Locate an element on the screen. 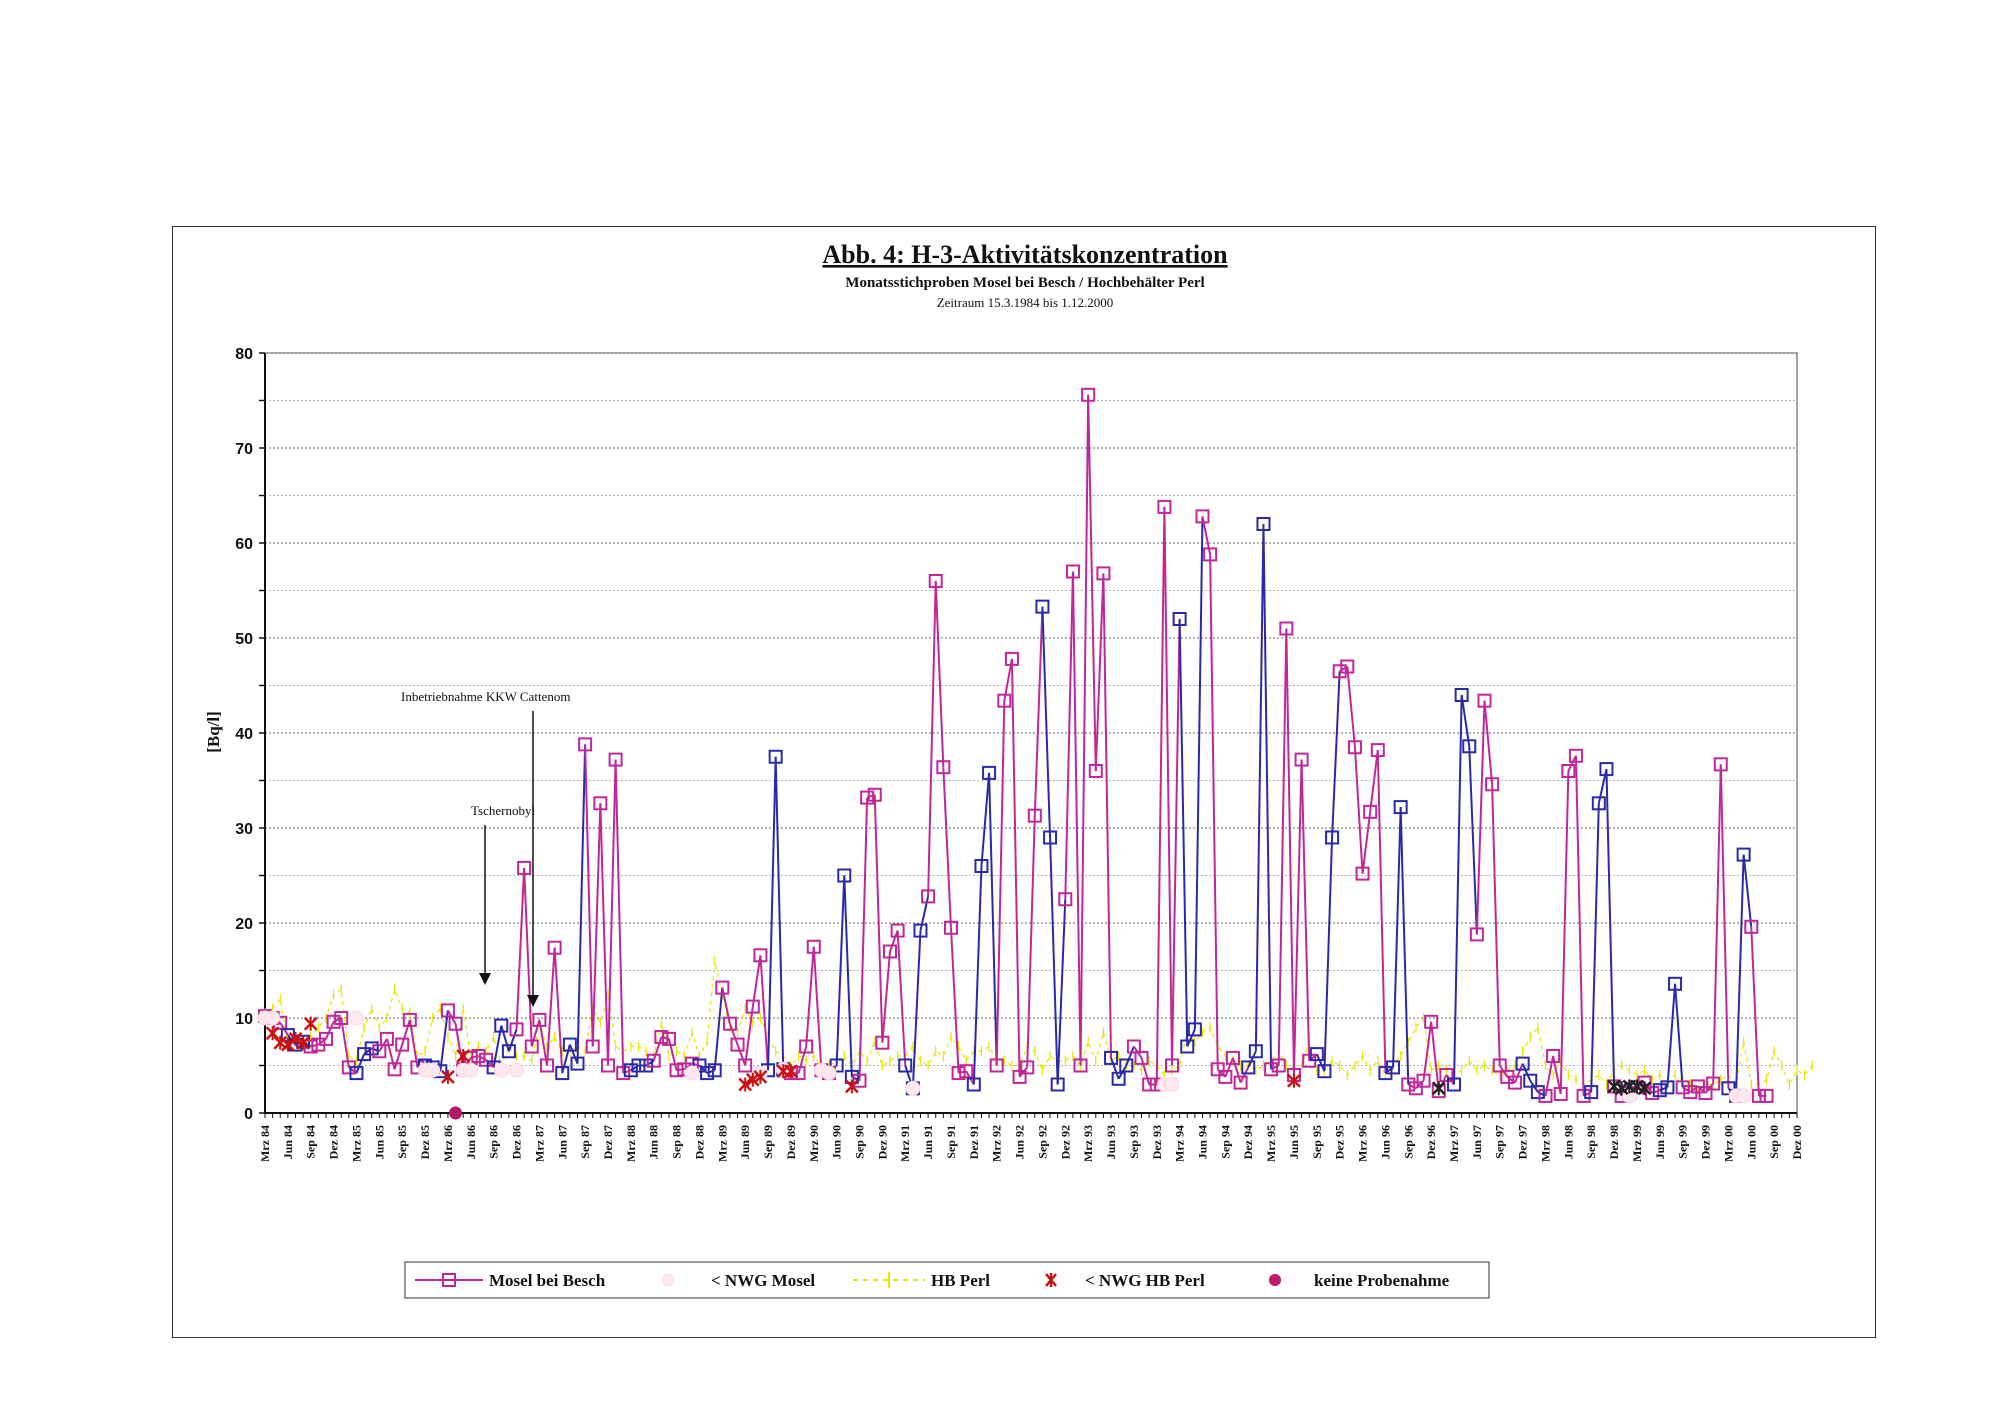  x-tick-label: Sep 89 is located at coordinates (768, 1142).